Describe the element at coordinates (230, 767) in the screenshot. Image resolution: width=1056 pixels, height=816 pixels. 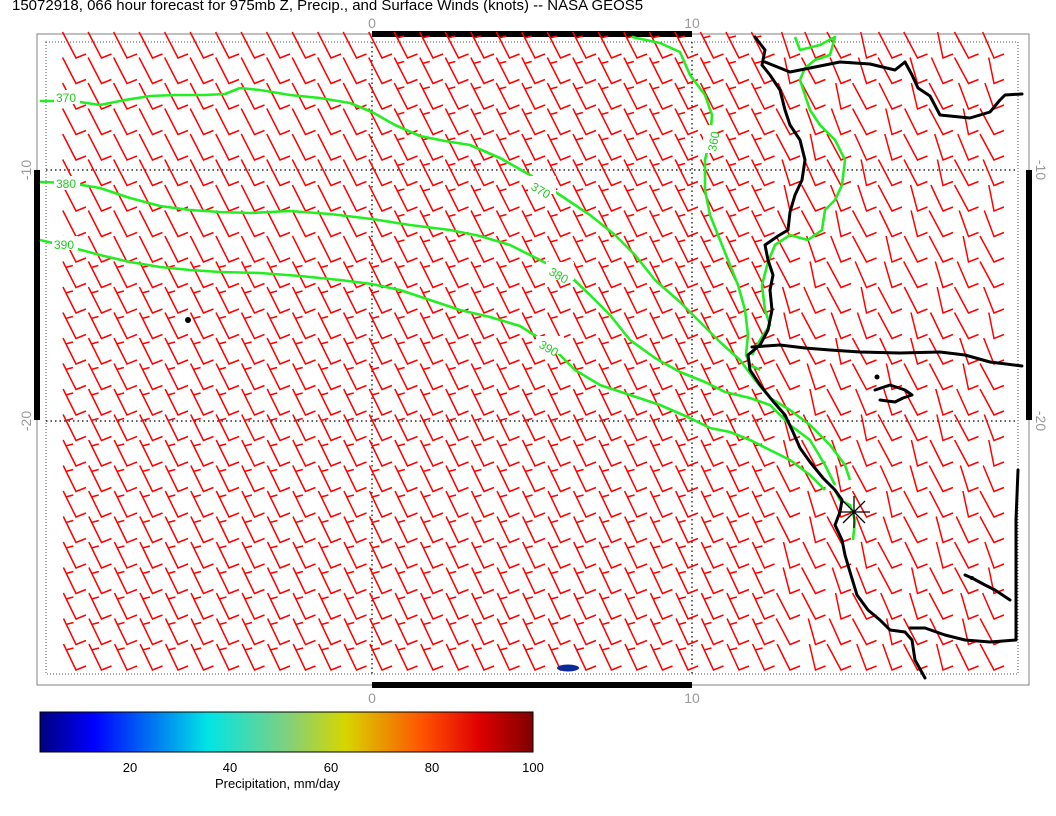
I see `colorbar-tick-40: 40` at that location.